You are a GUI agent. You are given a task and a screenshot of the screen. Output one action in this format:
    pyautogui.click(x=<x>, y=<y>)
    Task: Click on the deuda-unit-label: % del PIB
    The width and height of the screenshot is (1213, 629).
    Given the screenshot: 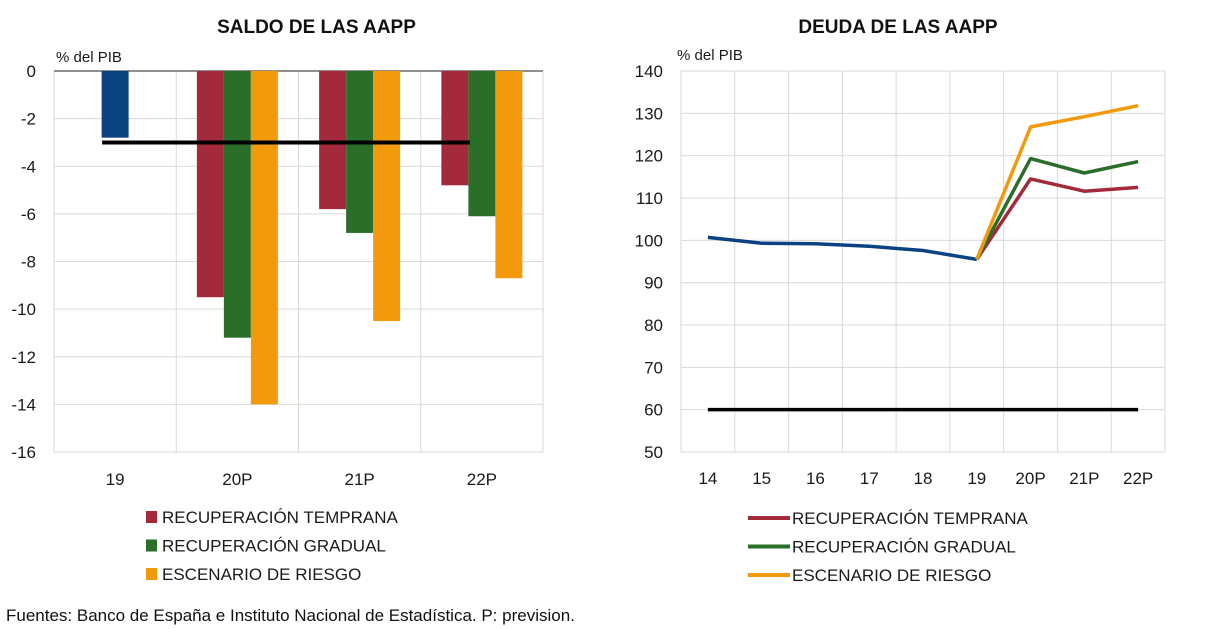 What is the action you would take?
    pyautogui.click(x=710, y=55)
    